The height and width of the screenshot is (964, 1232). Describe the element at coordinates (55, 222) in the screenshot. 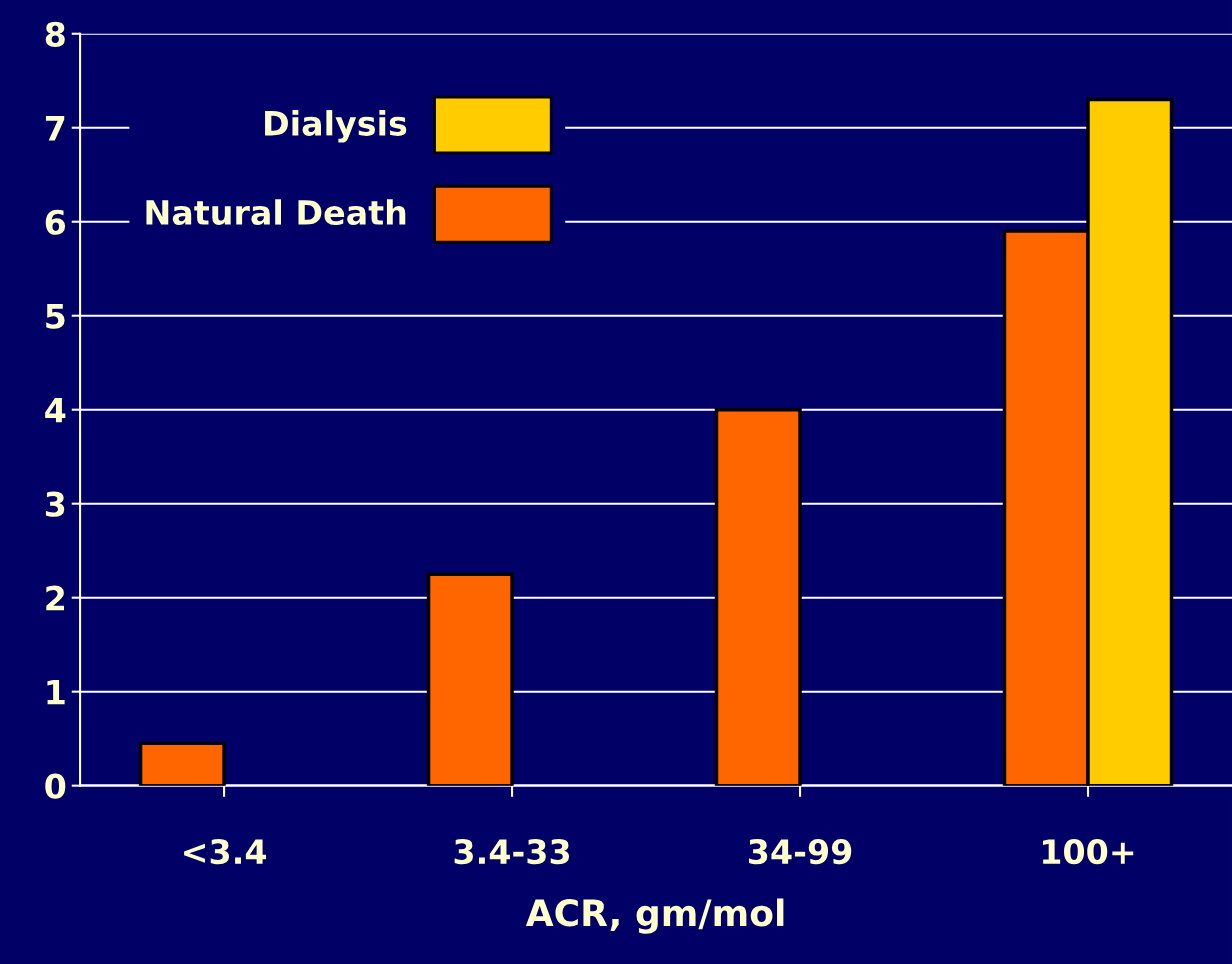

I see `y-tick-label: 6` at that location.